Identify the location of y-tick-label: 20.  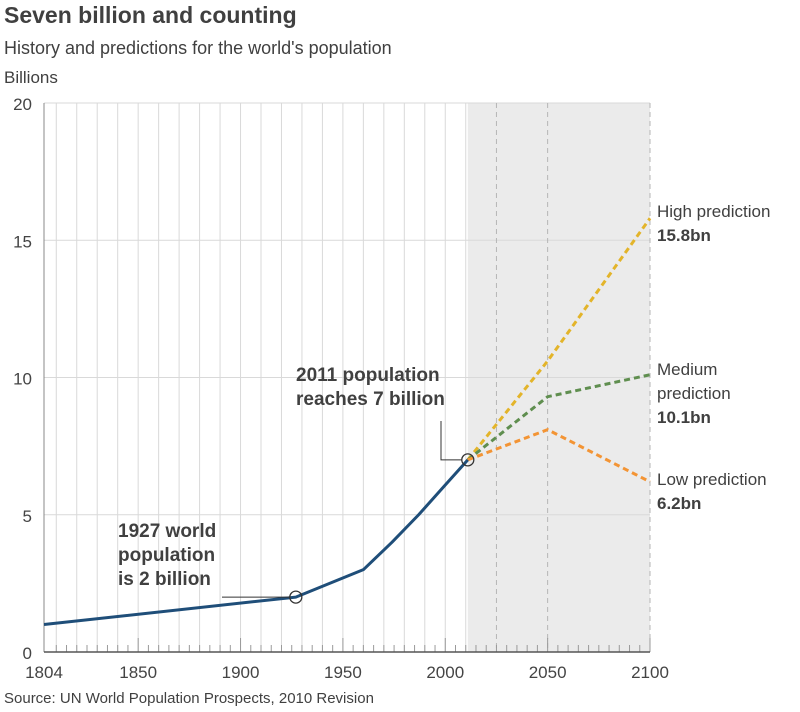
(22, 104).